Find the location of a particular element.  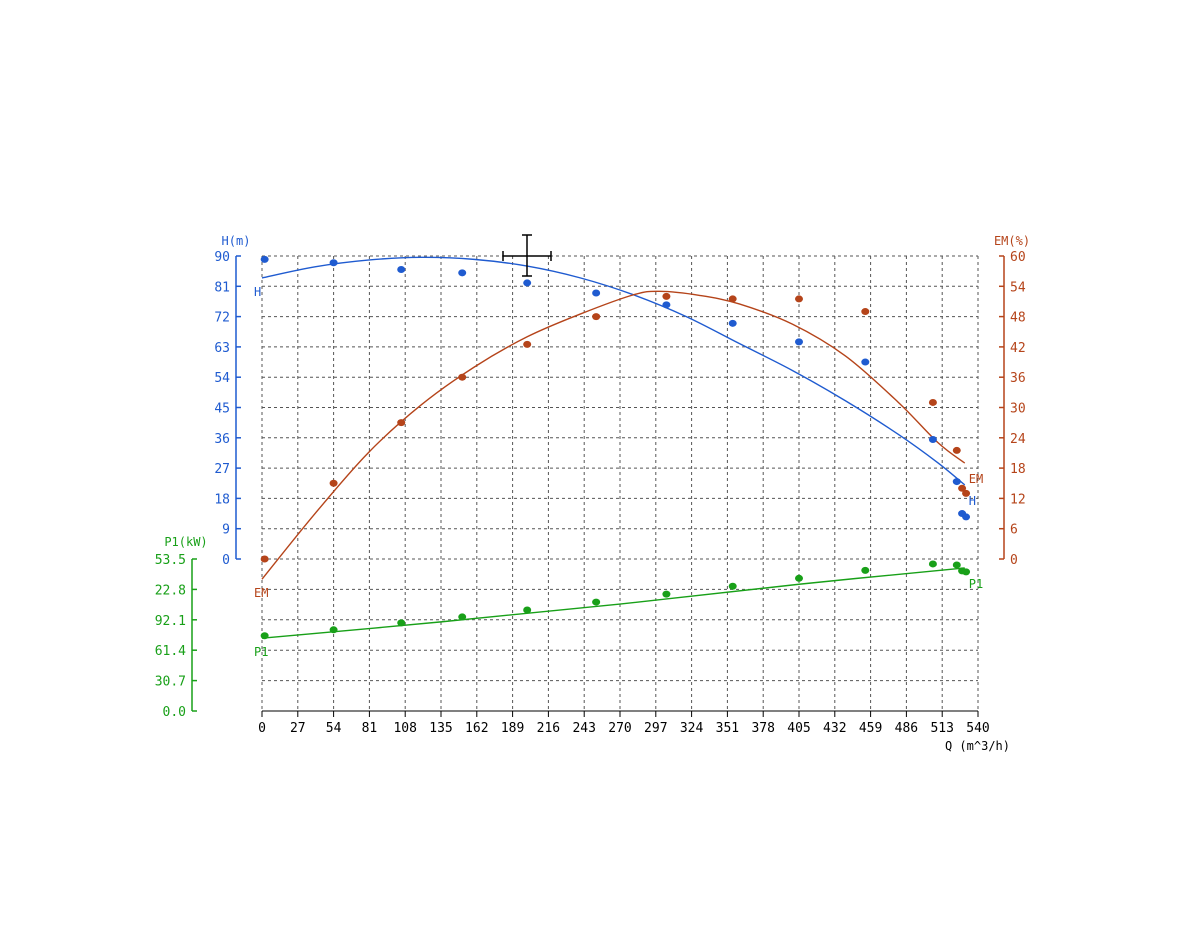

x-tick-label: 459 is located at coordinates (870, 728).